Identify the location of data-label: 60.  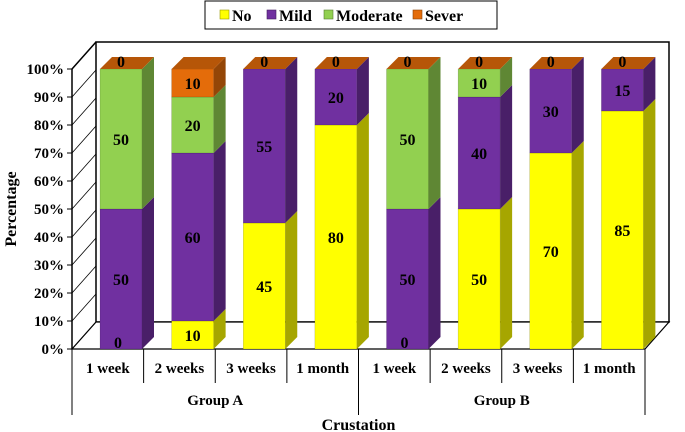
(193, 238).